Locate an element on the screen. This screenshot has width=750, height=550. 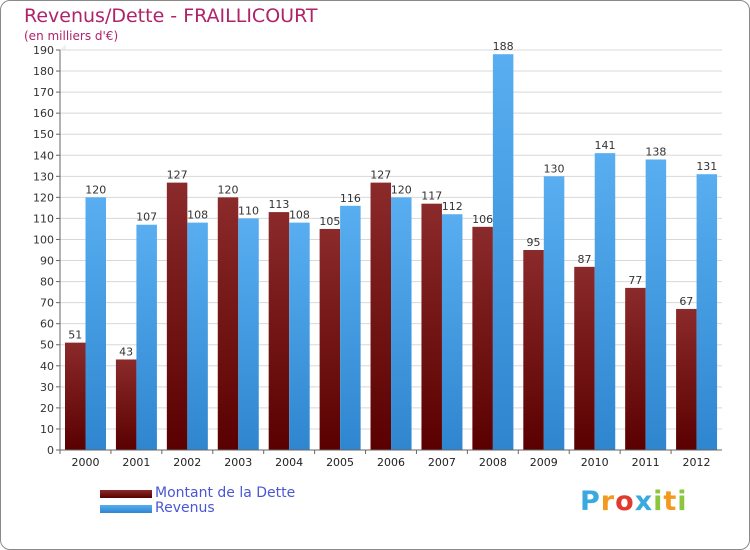
value-label-revenus-2006: 120 is located at coordinates (401, 189).